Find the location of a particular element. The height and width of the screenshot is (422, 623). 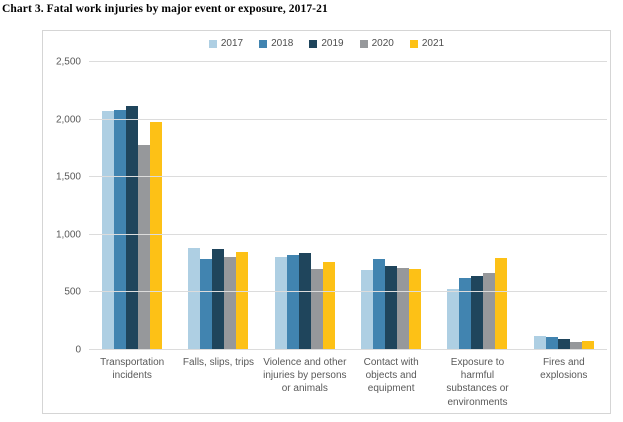

legend-item-2019: 2019 is located at coordinates (326, 43).